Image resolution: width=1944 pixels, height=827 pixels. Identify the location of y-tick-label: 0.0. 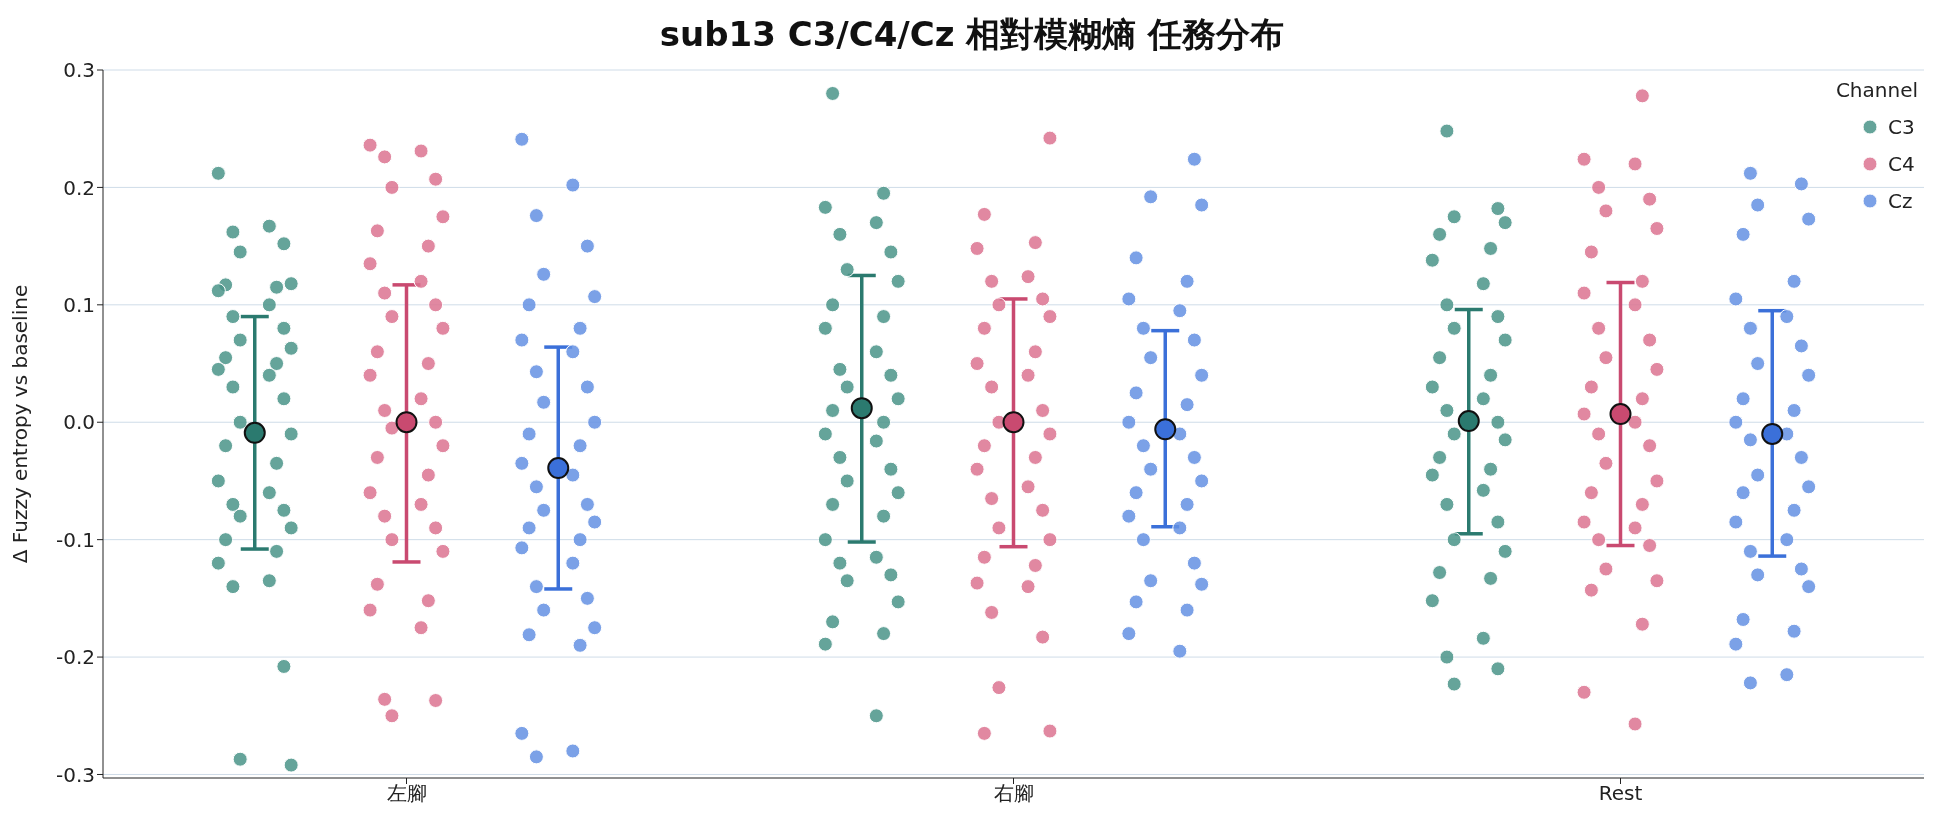
(79, 422).